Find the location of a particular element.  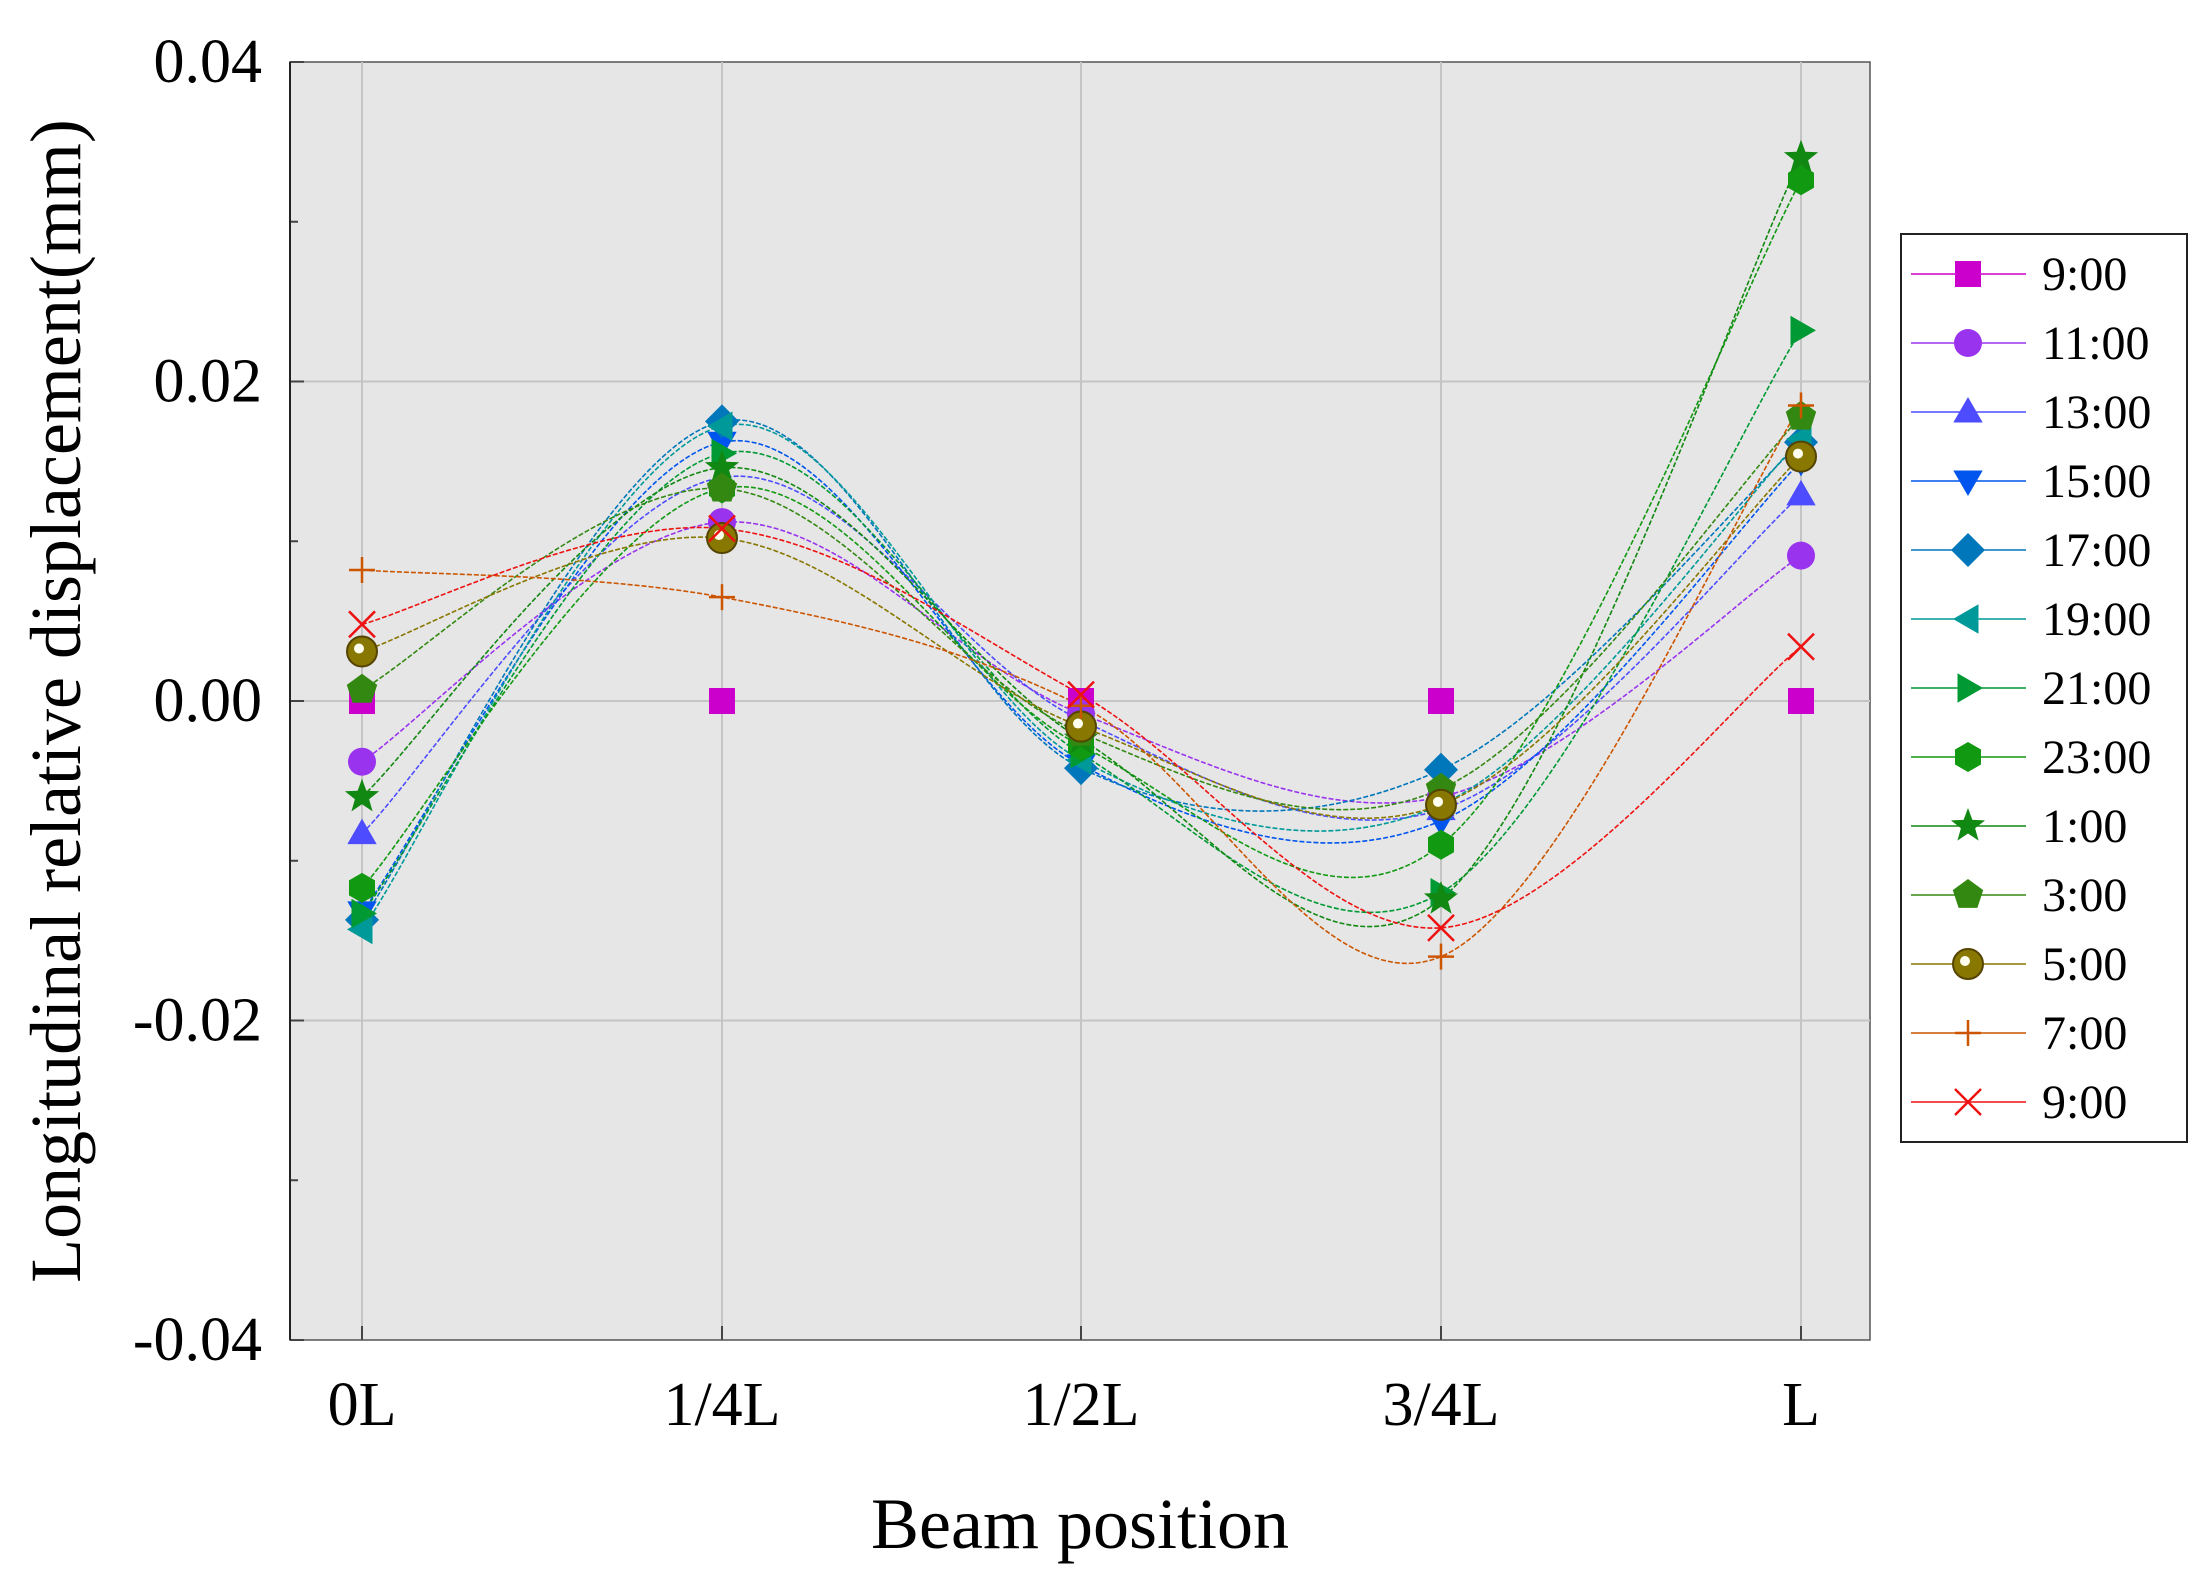

series-line is located at coordinates (1081, 655).